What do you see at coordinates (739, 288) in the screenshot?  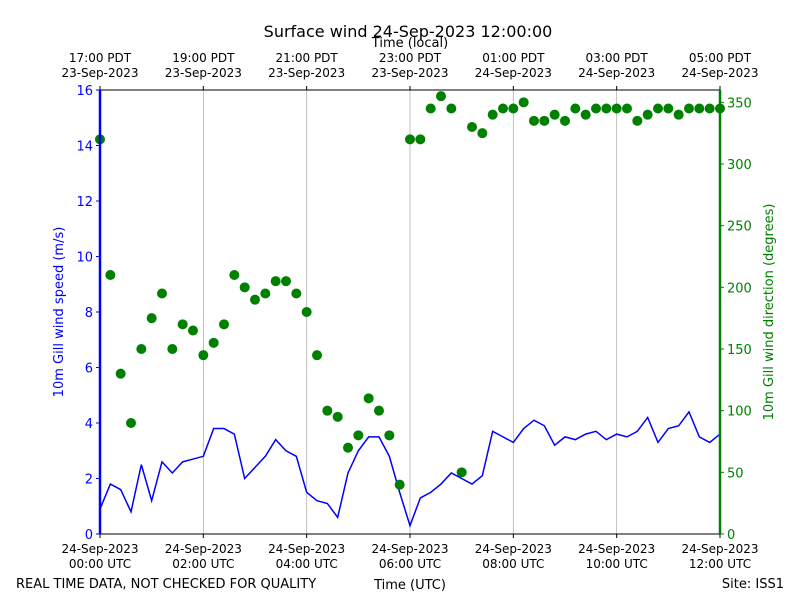 I see `y2-tick-label: 200` at bounding box center [739, 288].